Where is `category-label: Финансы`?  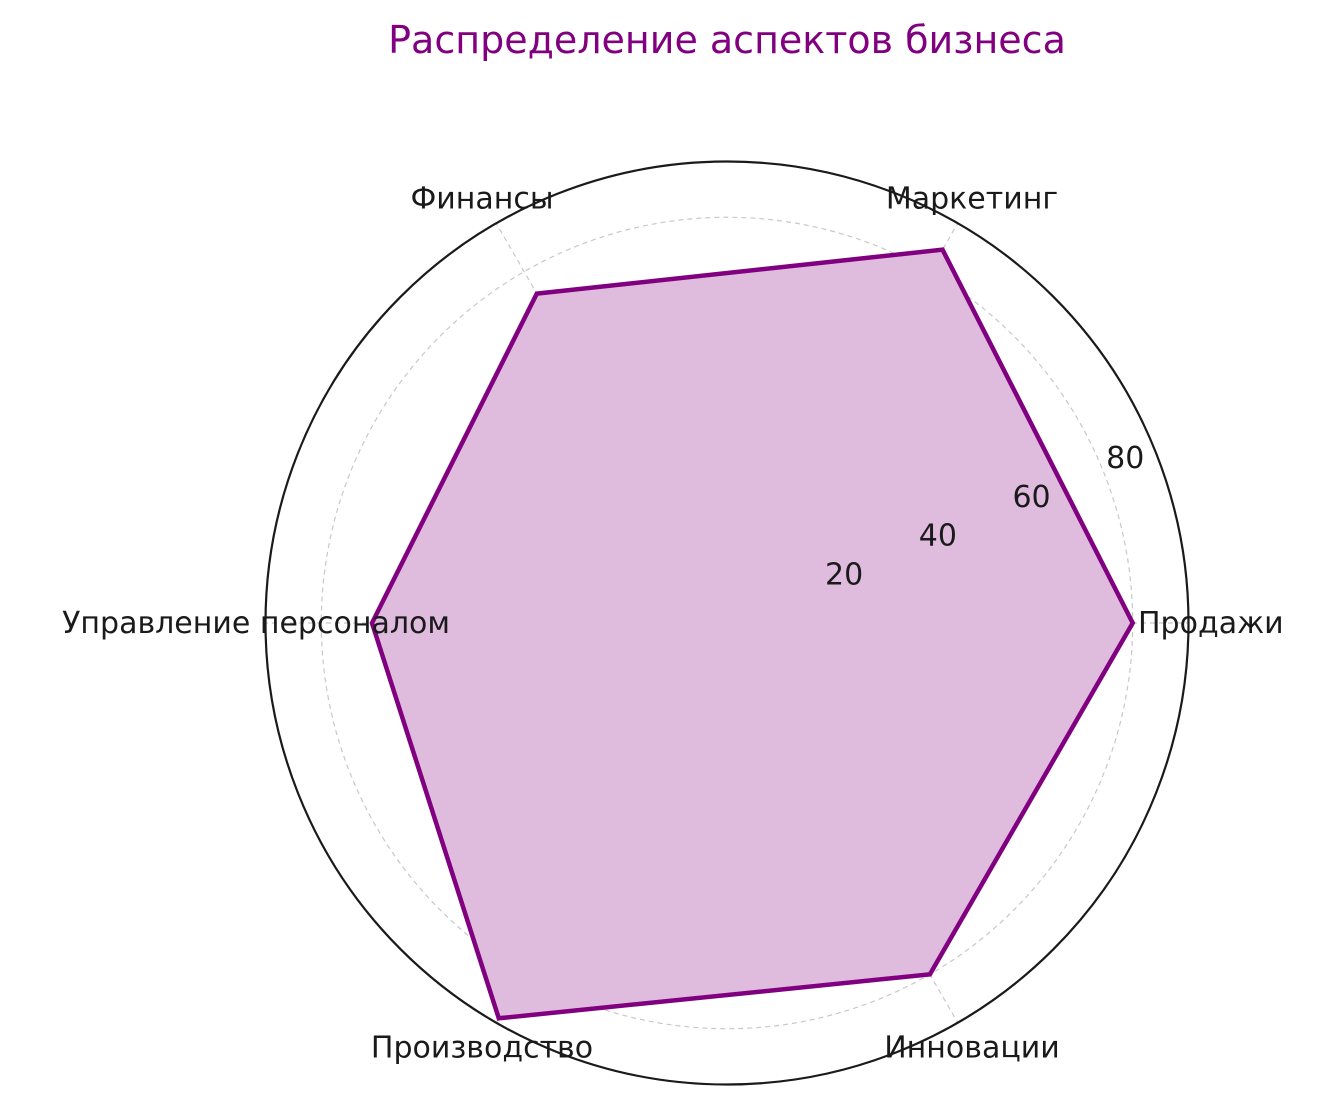
category-label: Финансы is located at coordinates (481, 199).